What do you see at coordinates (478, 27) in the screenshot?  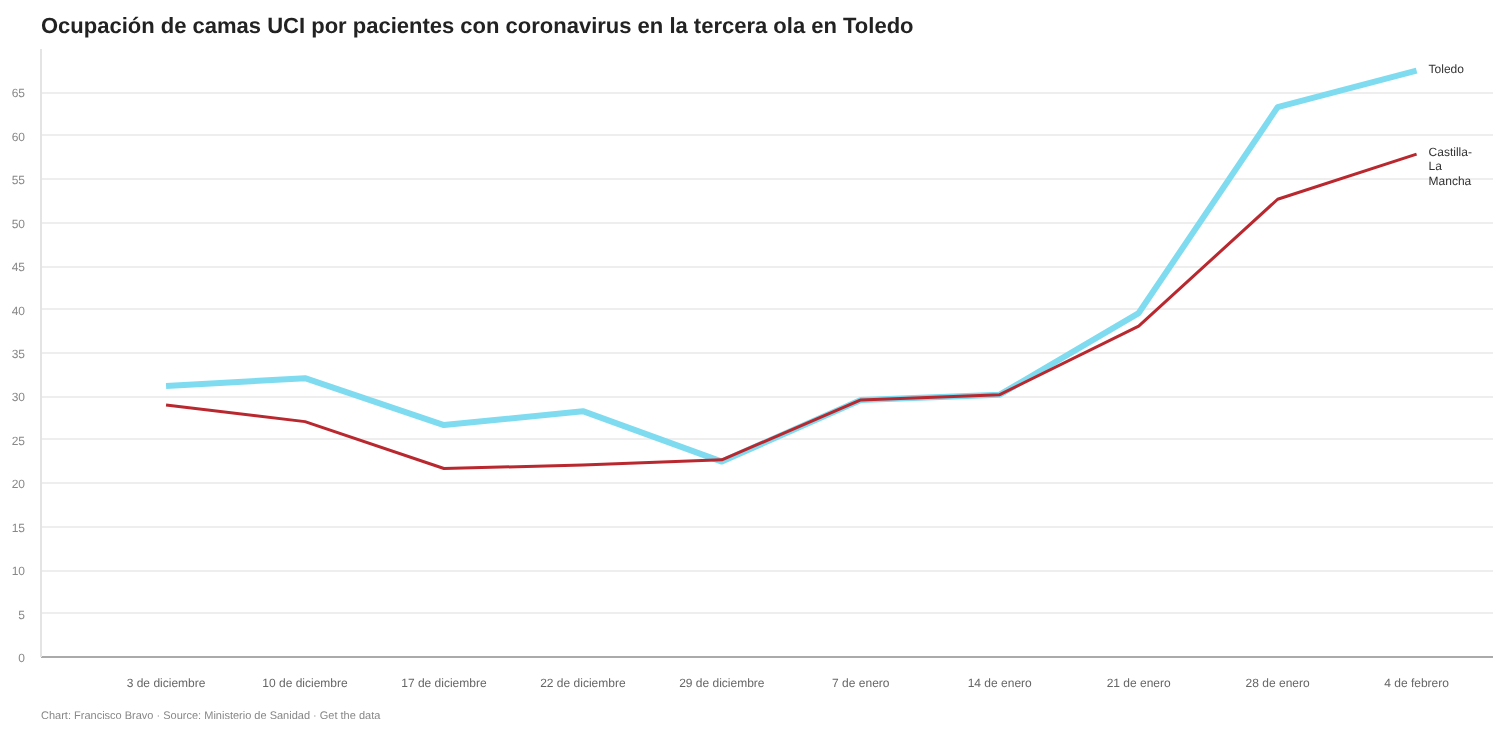 I see `chart-title: Ocupación de camas UCI por pacientes con coronavirus en la tercera ola en Toledo` at bounding box center [478, 27].